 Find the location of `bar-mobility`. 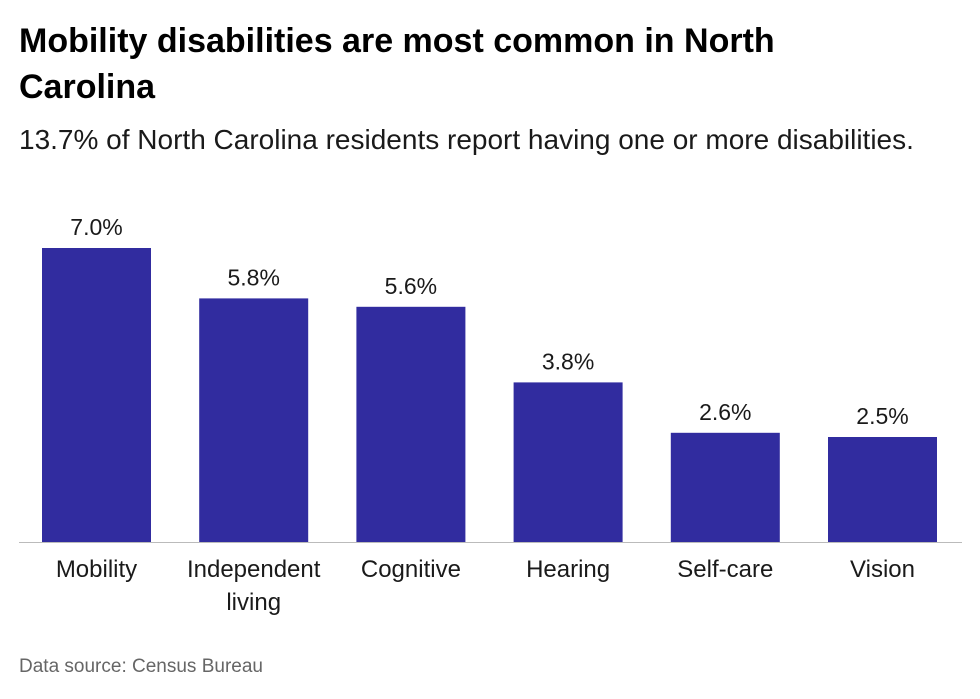

bar-mobility is located at coordinates (96, 395).